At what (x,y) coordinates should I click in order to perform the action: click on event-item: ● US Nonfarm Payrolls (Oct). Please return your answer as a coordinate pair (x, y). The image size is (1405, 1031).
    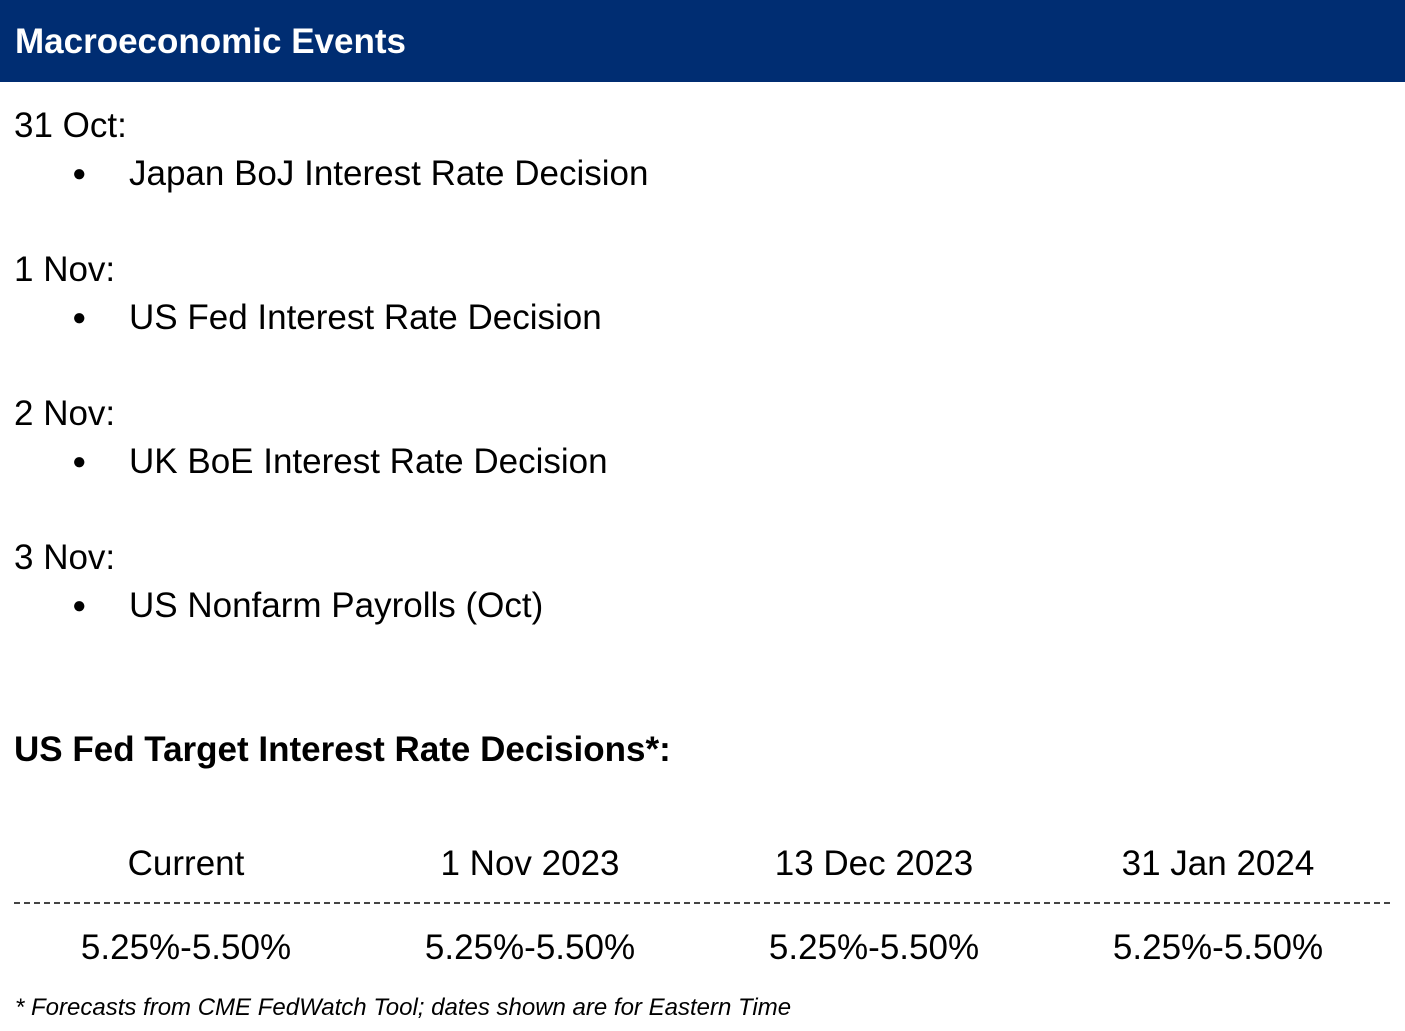
    Looking at the image, I should click on (702, 606).